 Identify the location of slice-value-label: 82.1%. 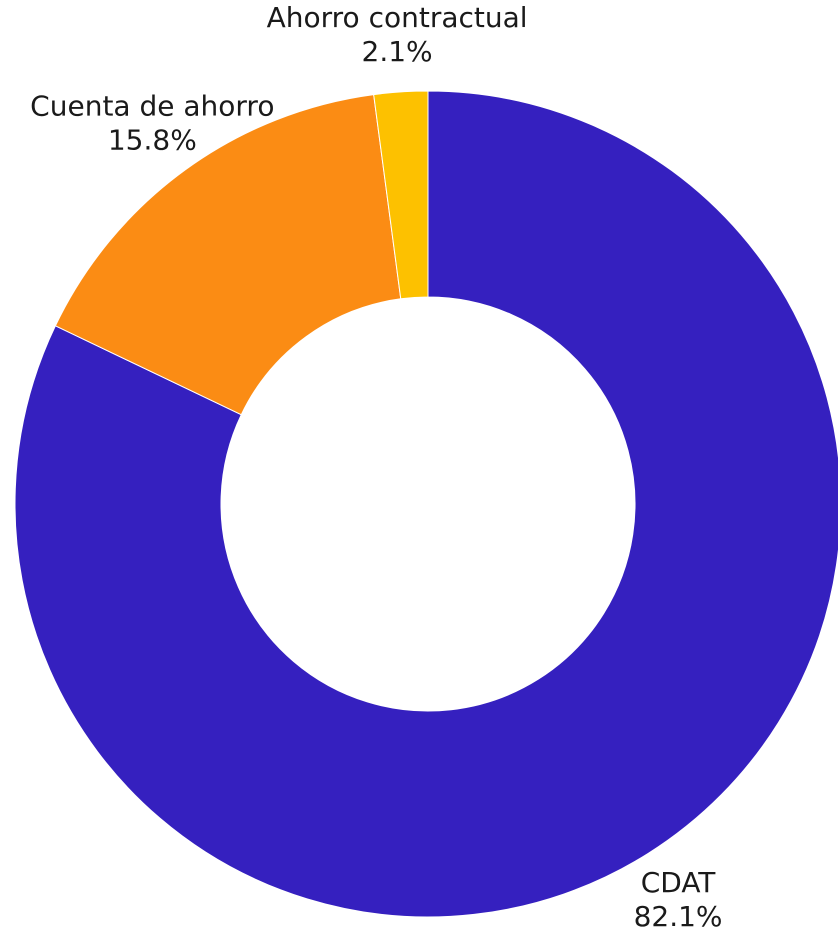
(678, 916).